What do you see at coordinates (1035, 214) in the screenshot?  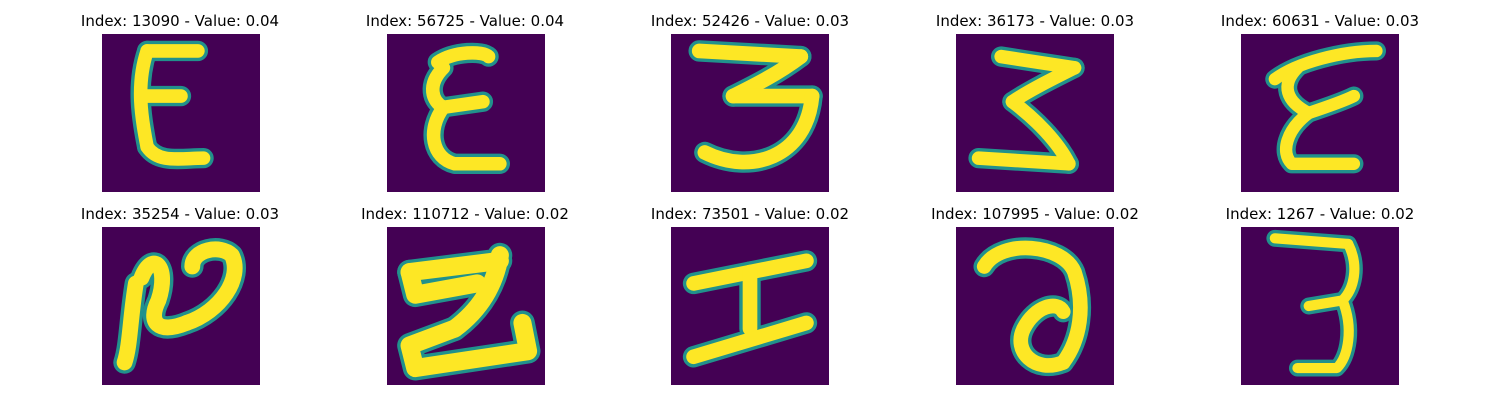 I see `panel-title: Index: 107995 - Value: 0.02` at bounding box center [1035, 214].